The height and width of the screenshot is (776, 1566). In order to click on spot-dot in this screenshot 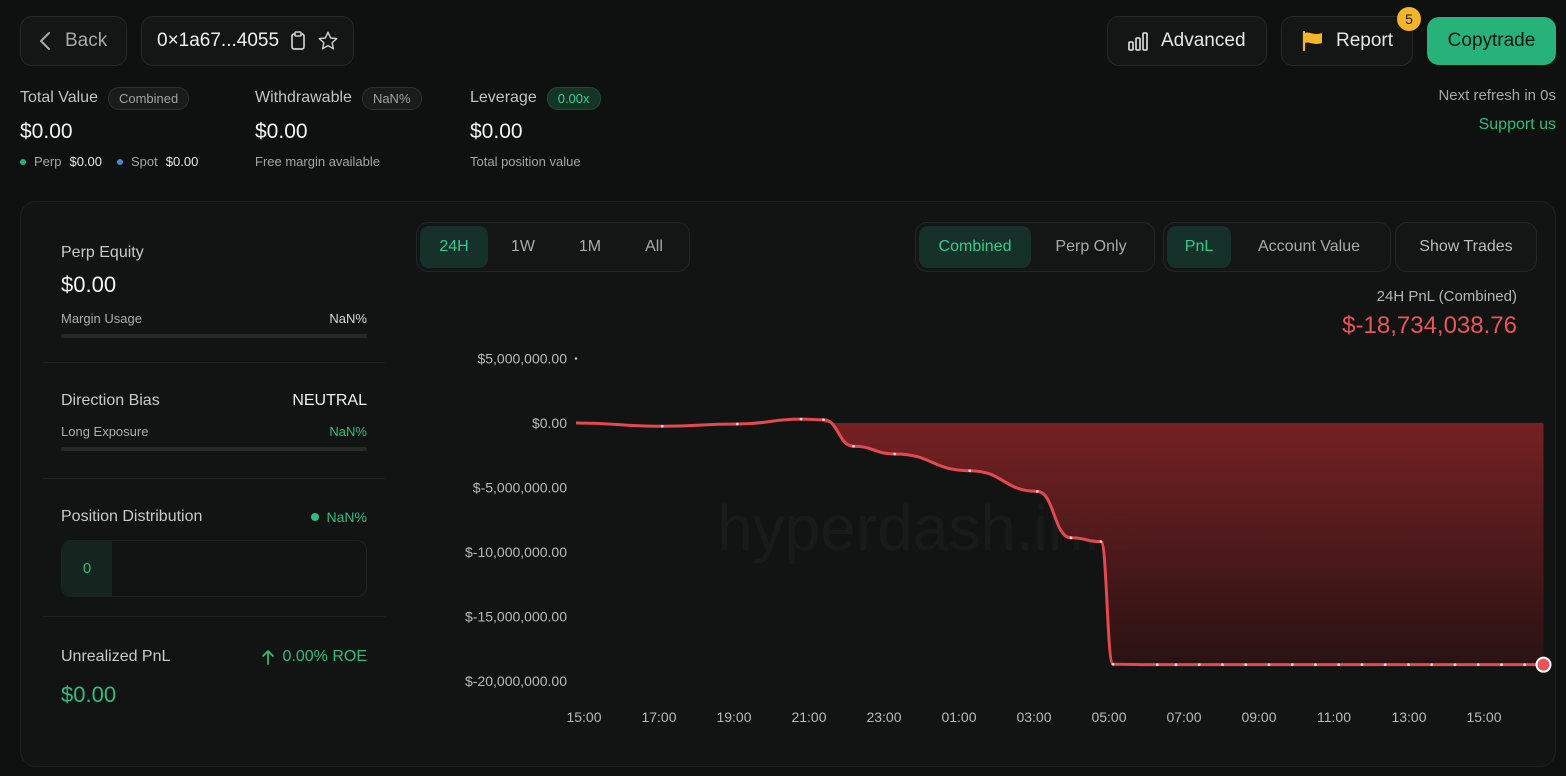, I will do `click(120, 161)`.